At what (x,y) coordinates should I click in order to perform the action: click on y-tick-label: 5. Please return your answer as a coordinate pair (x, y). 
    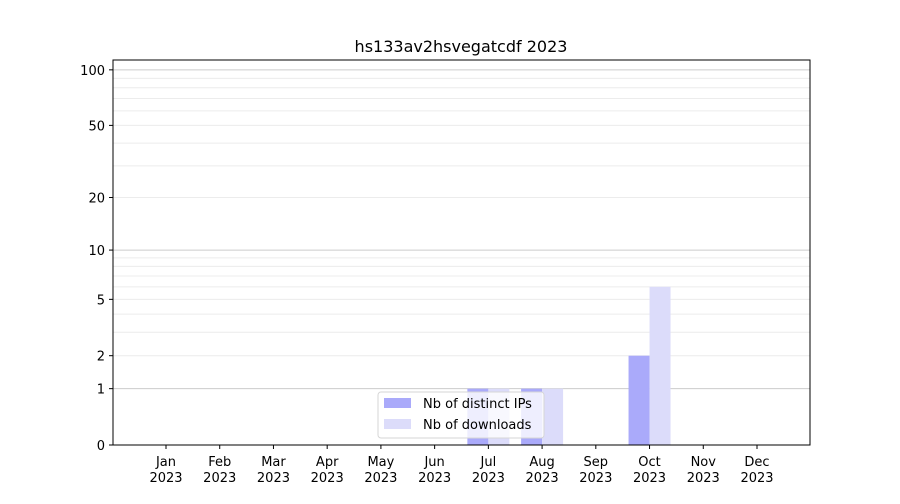
    Looking at the image, I should click on (101, 300).